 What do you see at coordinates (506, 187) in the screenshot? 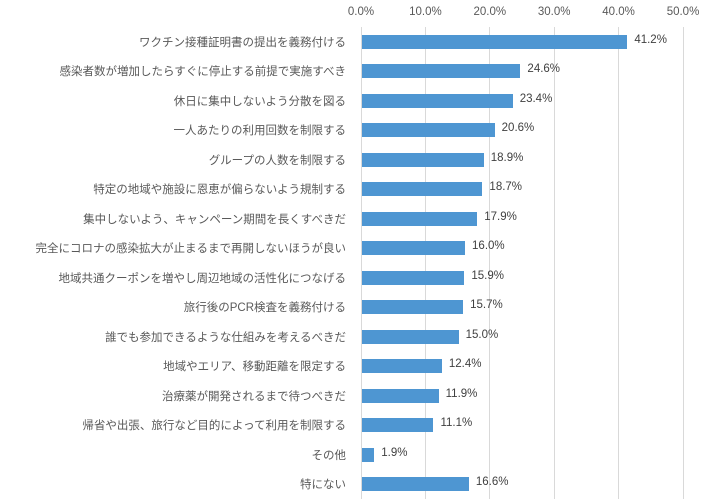
I see `value-label: 18.7%` at bounding box center [506, 187].